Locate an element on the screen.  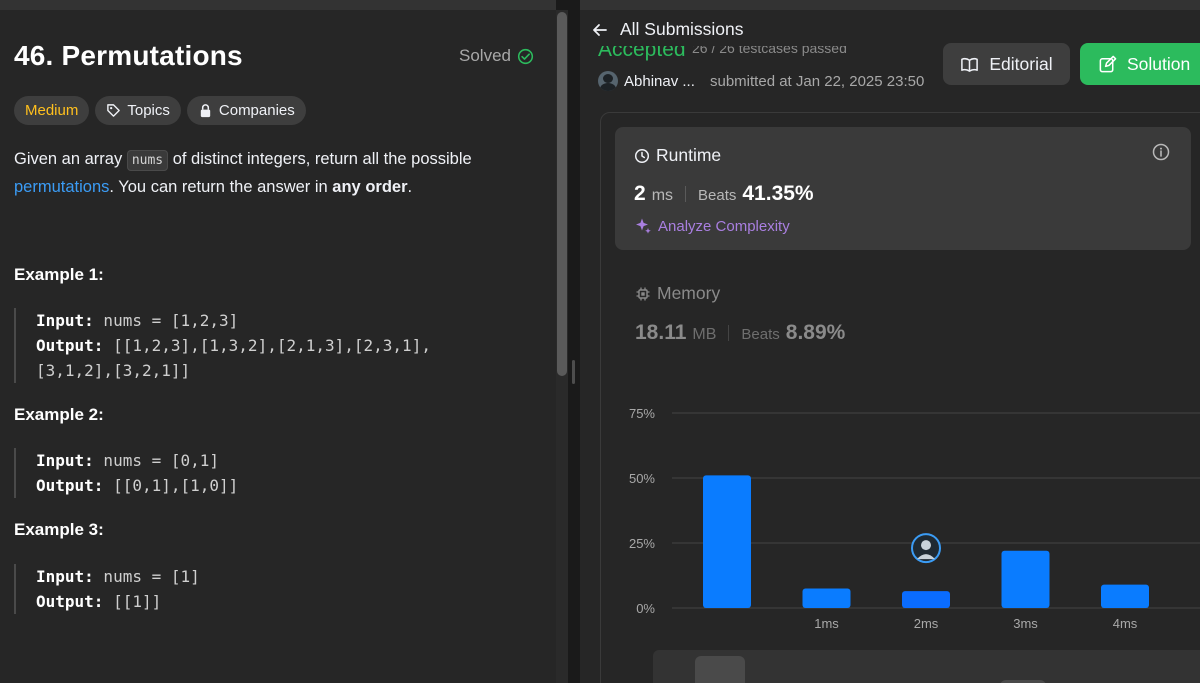
example-title: Example 2: is located at coordinates (59, 414).